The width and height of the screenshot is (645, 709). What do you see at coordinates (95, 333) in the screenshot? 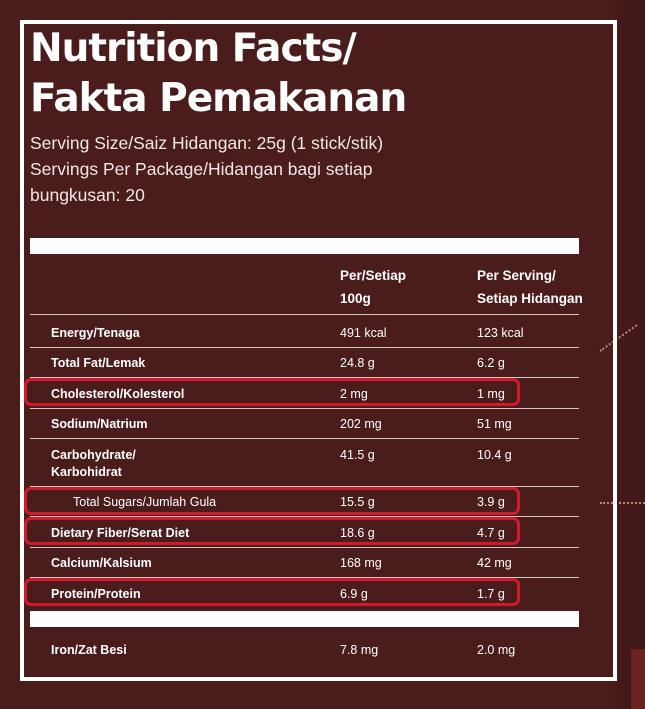
I see `nutrient-energy-label: Energy/Tenaga` at bounding box center [95, 333].